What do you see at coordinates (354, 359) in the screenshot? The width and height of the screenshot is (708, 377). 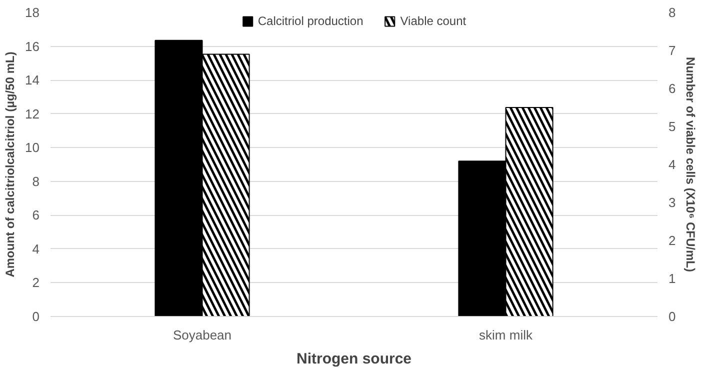 I see `x-axis-title: Nitrogen source` at bounding box center [354, 359].